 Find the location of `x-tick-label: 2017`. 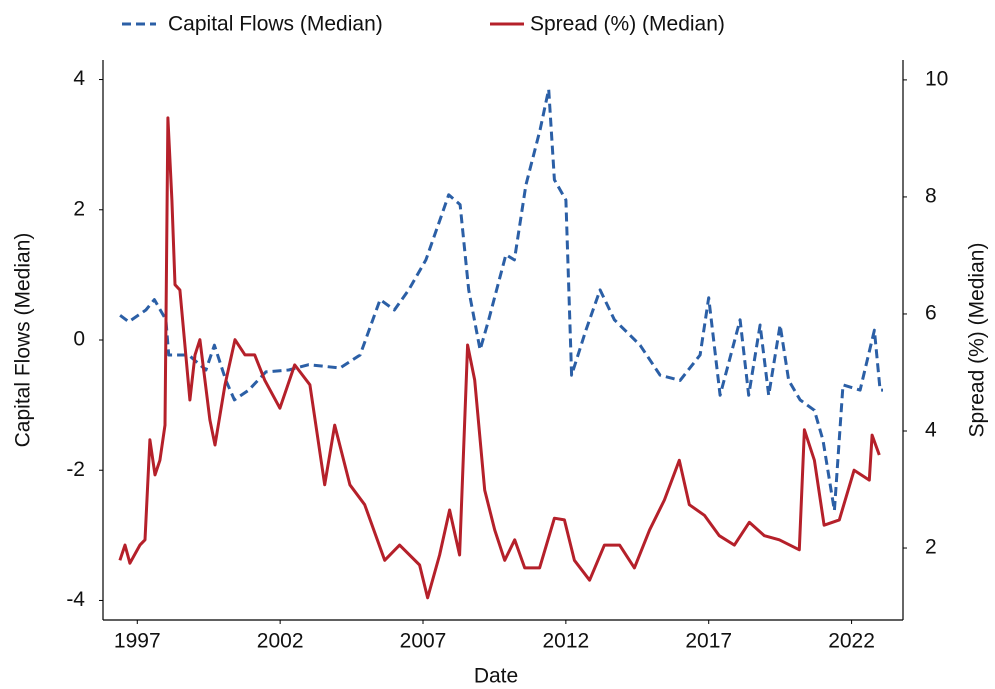

x-tick-label: 2017 is located at coordinates (708, 641).